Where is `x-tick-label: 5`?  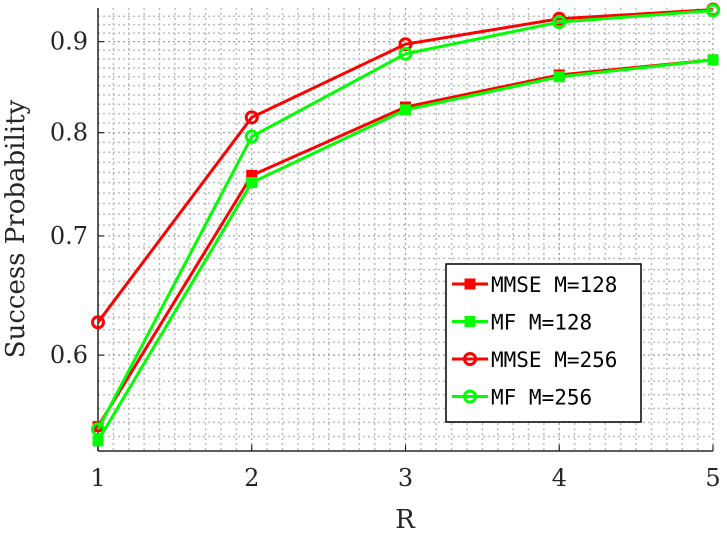
x-tick-label: 5 is located at coordinates (712, 478).